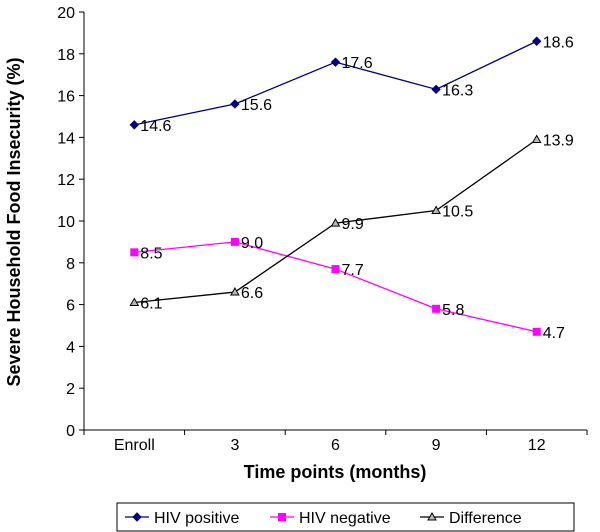 The height and width of the screenshot is (532, 600). I want to click on data-label: 13.9, so click(558, 140).